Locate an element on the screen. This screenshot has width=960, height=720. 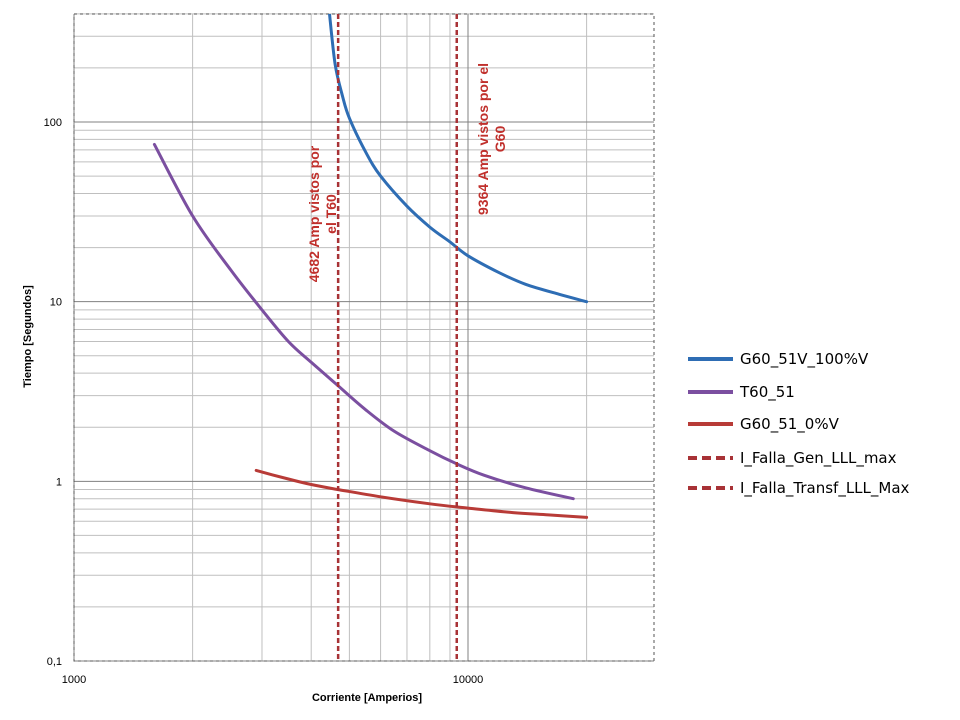
legend-label: G60_51_0%V is located at coordinates (790, 424).